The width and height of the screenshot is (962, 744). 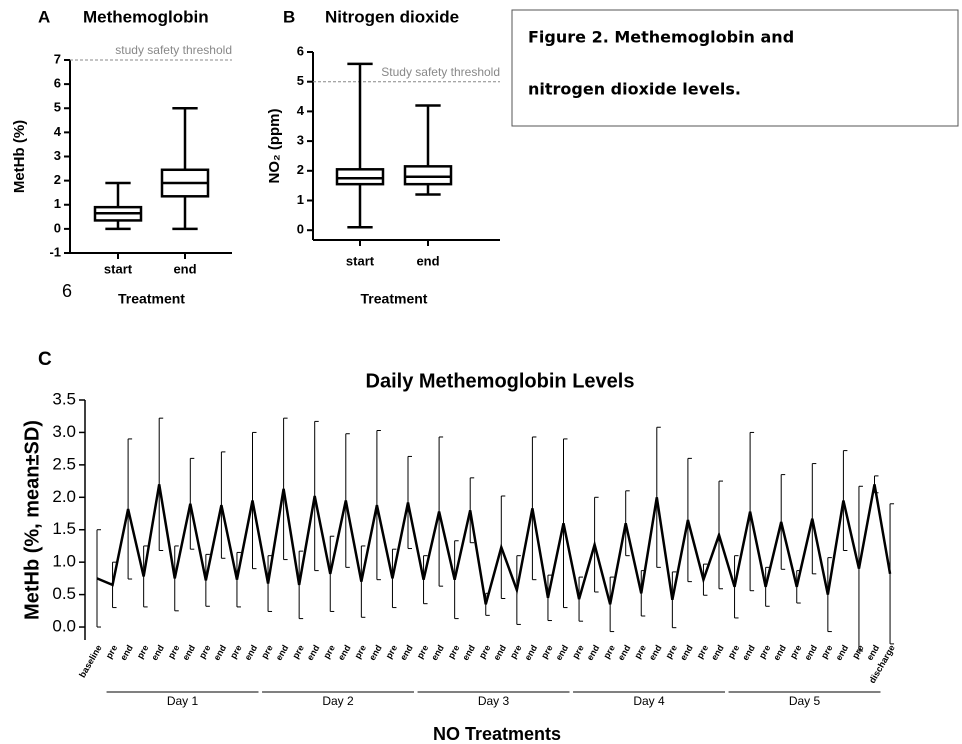 What do you see at coordinates (494, 544) in the screenshot?
I see `mean-line` at bounding box center [494, 544].